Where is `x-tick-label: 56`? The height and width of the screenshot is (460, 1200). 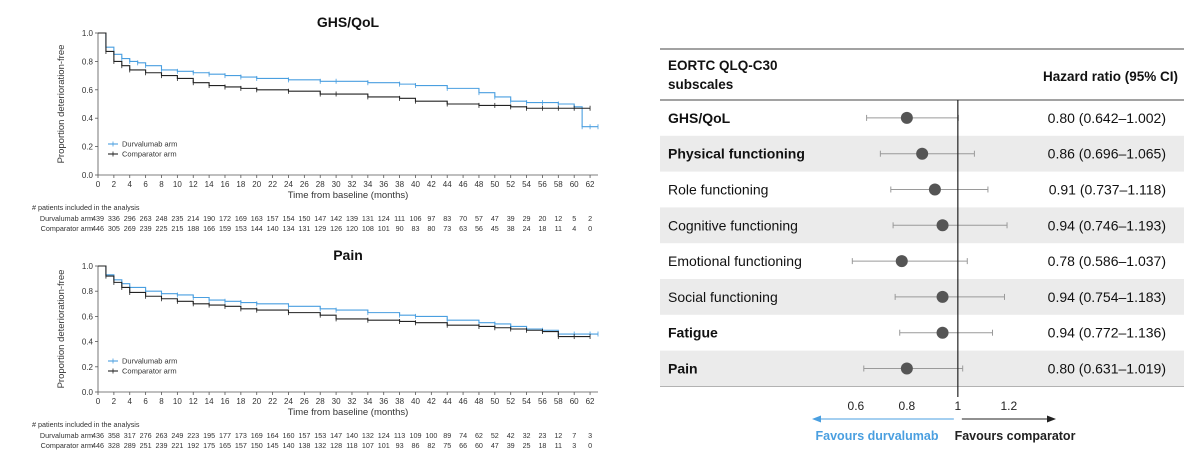
x-tick-label: 56 is located at coordinates (542, 184).